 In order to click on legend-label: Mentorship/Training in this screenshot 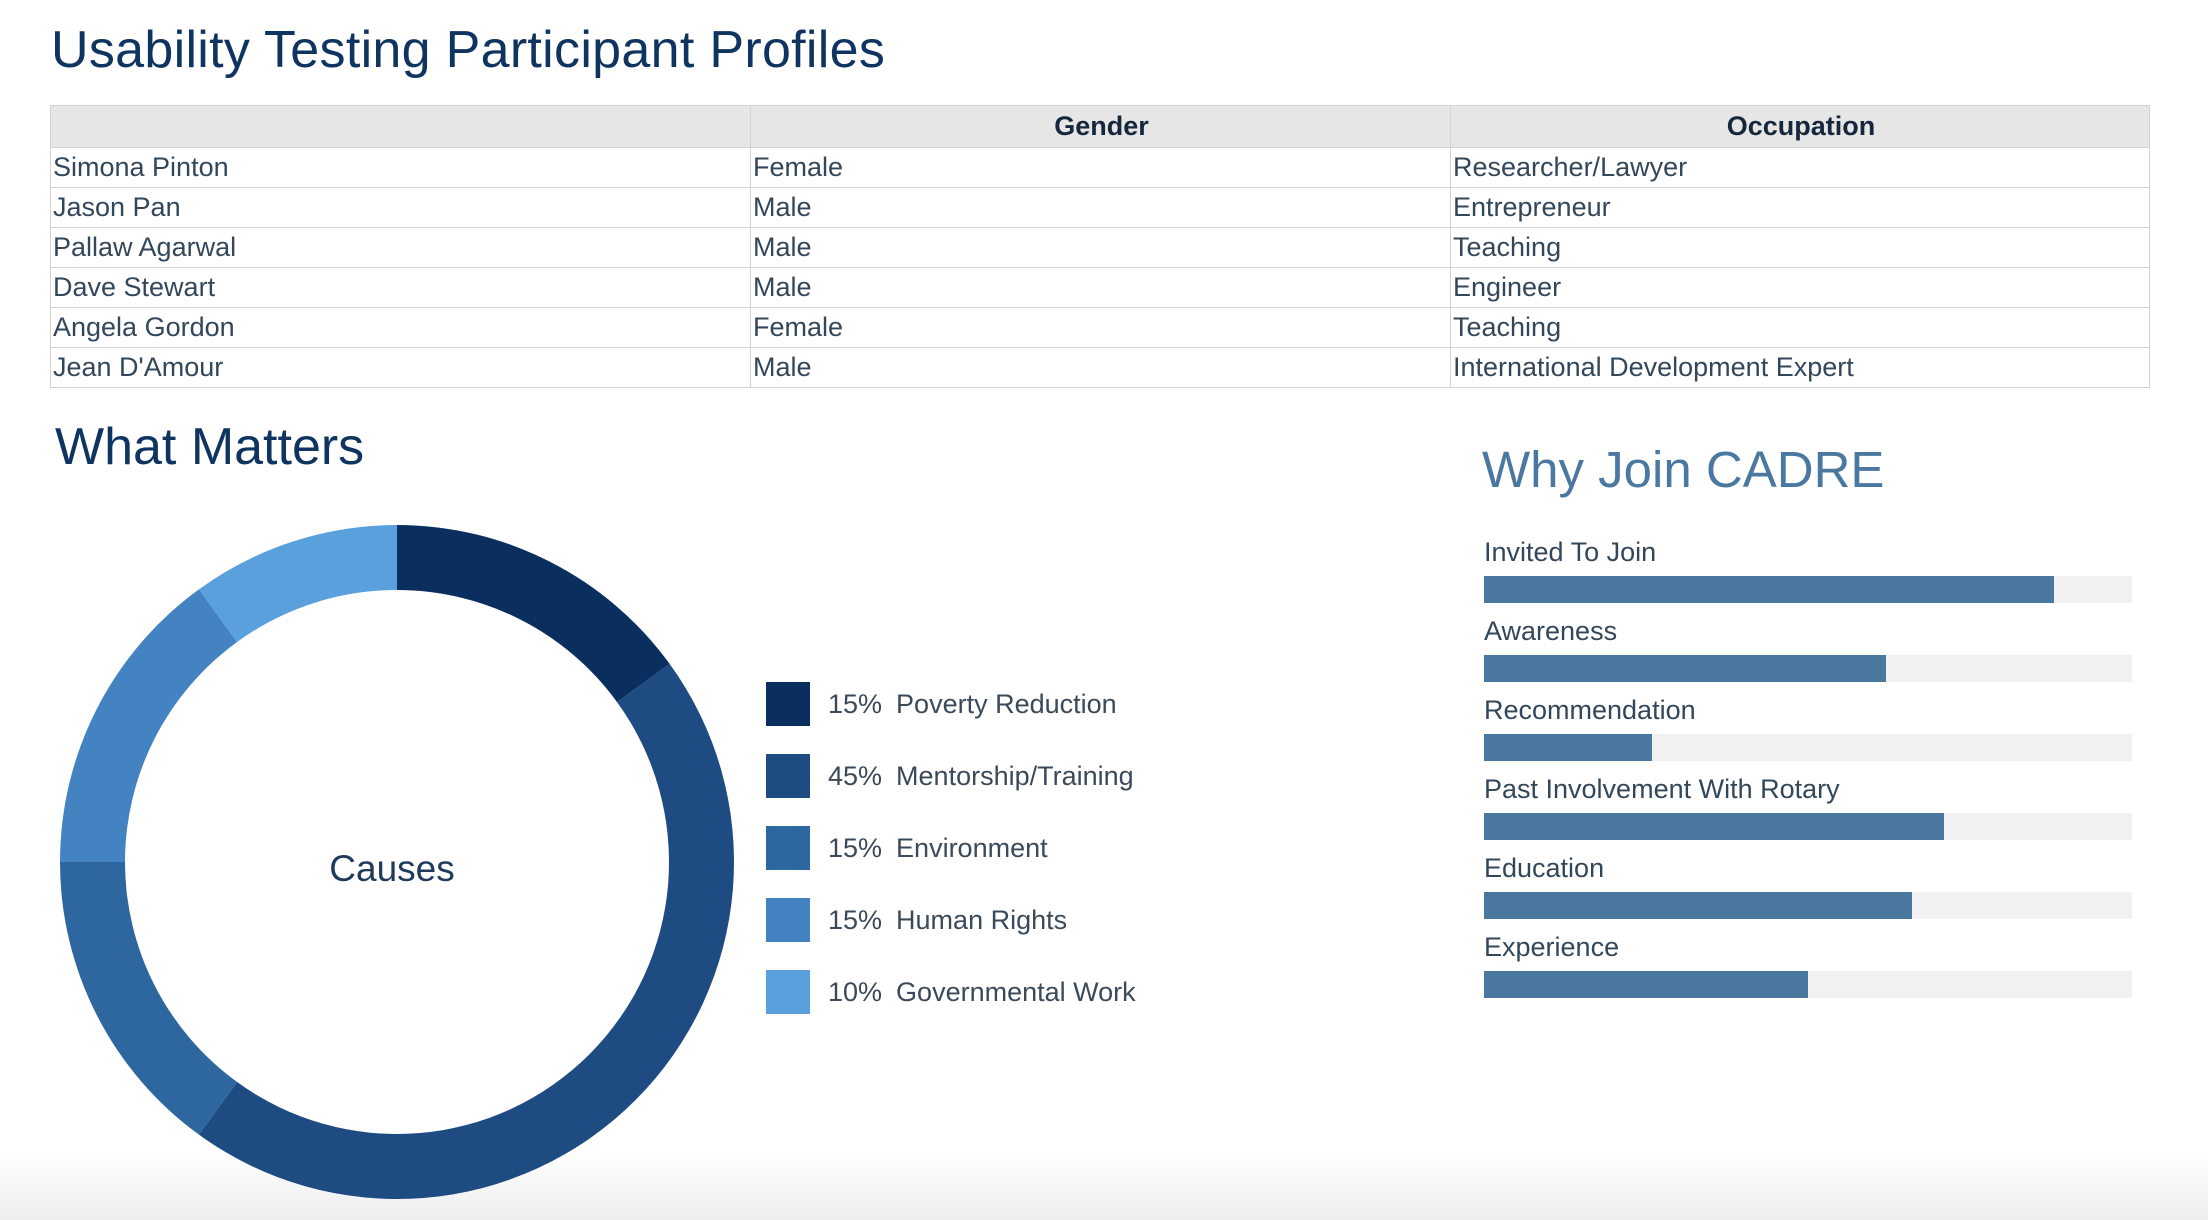, I will do `click(1015, 775)`.